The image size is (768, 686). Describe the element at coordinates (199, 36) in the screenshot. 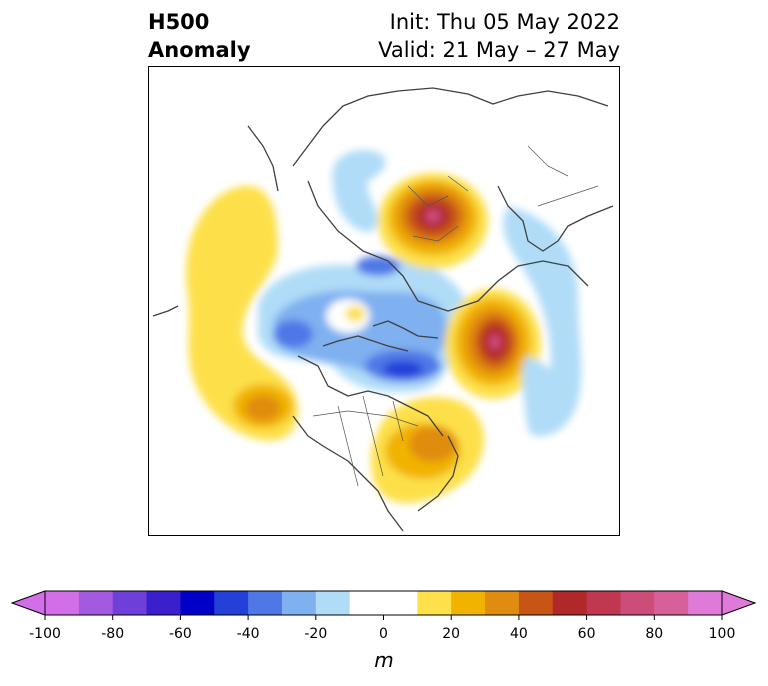

I see `title-block-left: H500 Anomaly` at that location.